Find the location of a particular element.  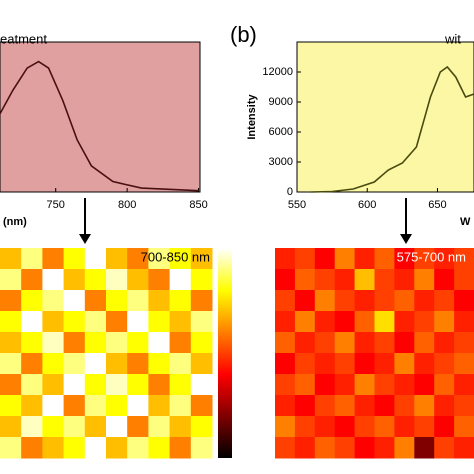

heatmap-label: 575-700 nm is located at coordinates (431, 256).